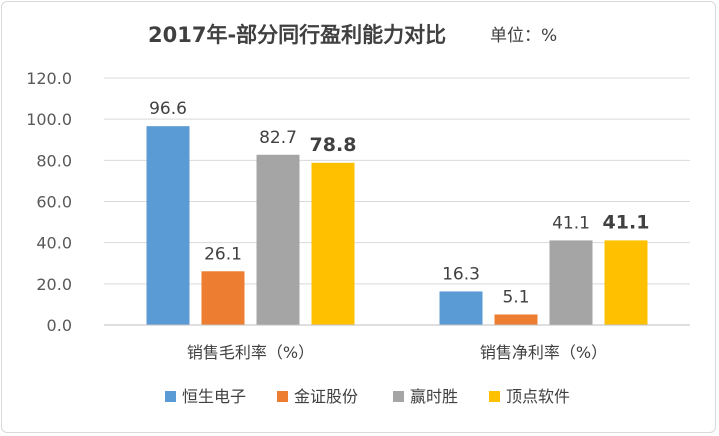 The width and height of the screenshot is (719, 436). Describe the element at coordinates (49, 119) in the screenshot. I see `y-tick-label: 100.0` at that location.